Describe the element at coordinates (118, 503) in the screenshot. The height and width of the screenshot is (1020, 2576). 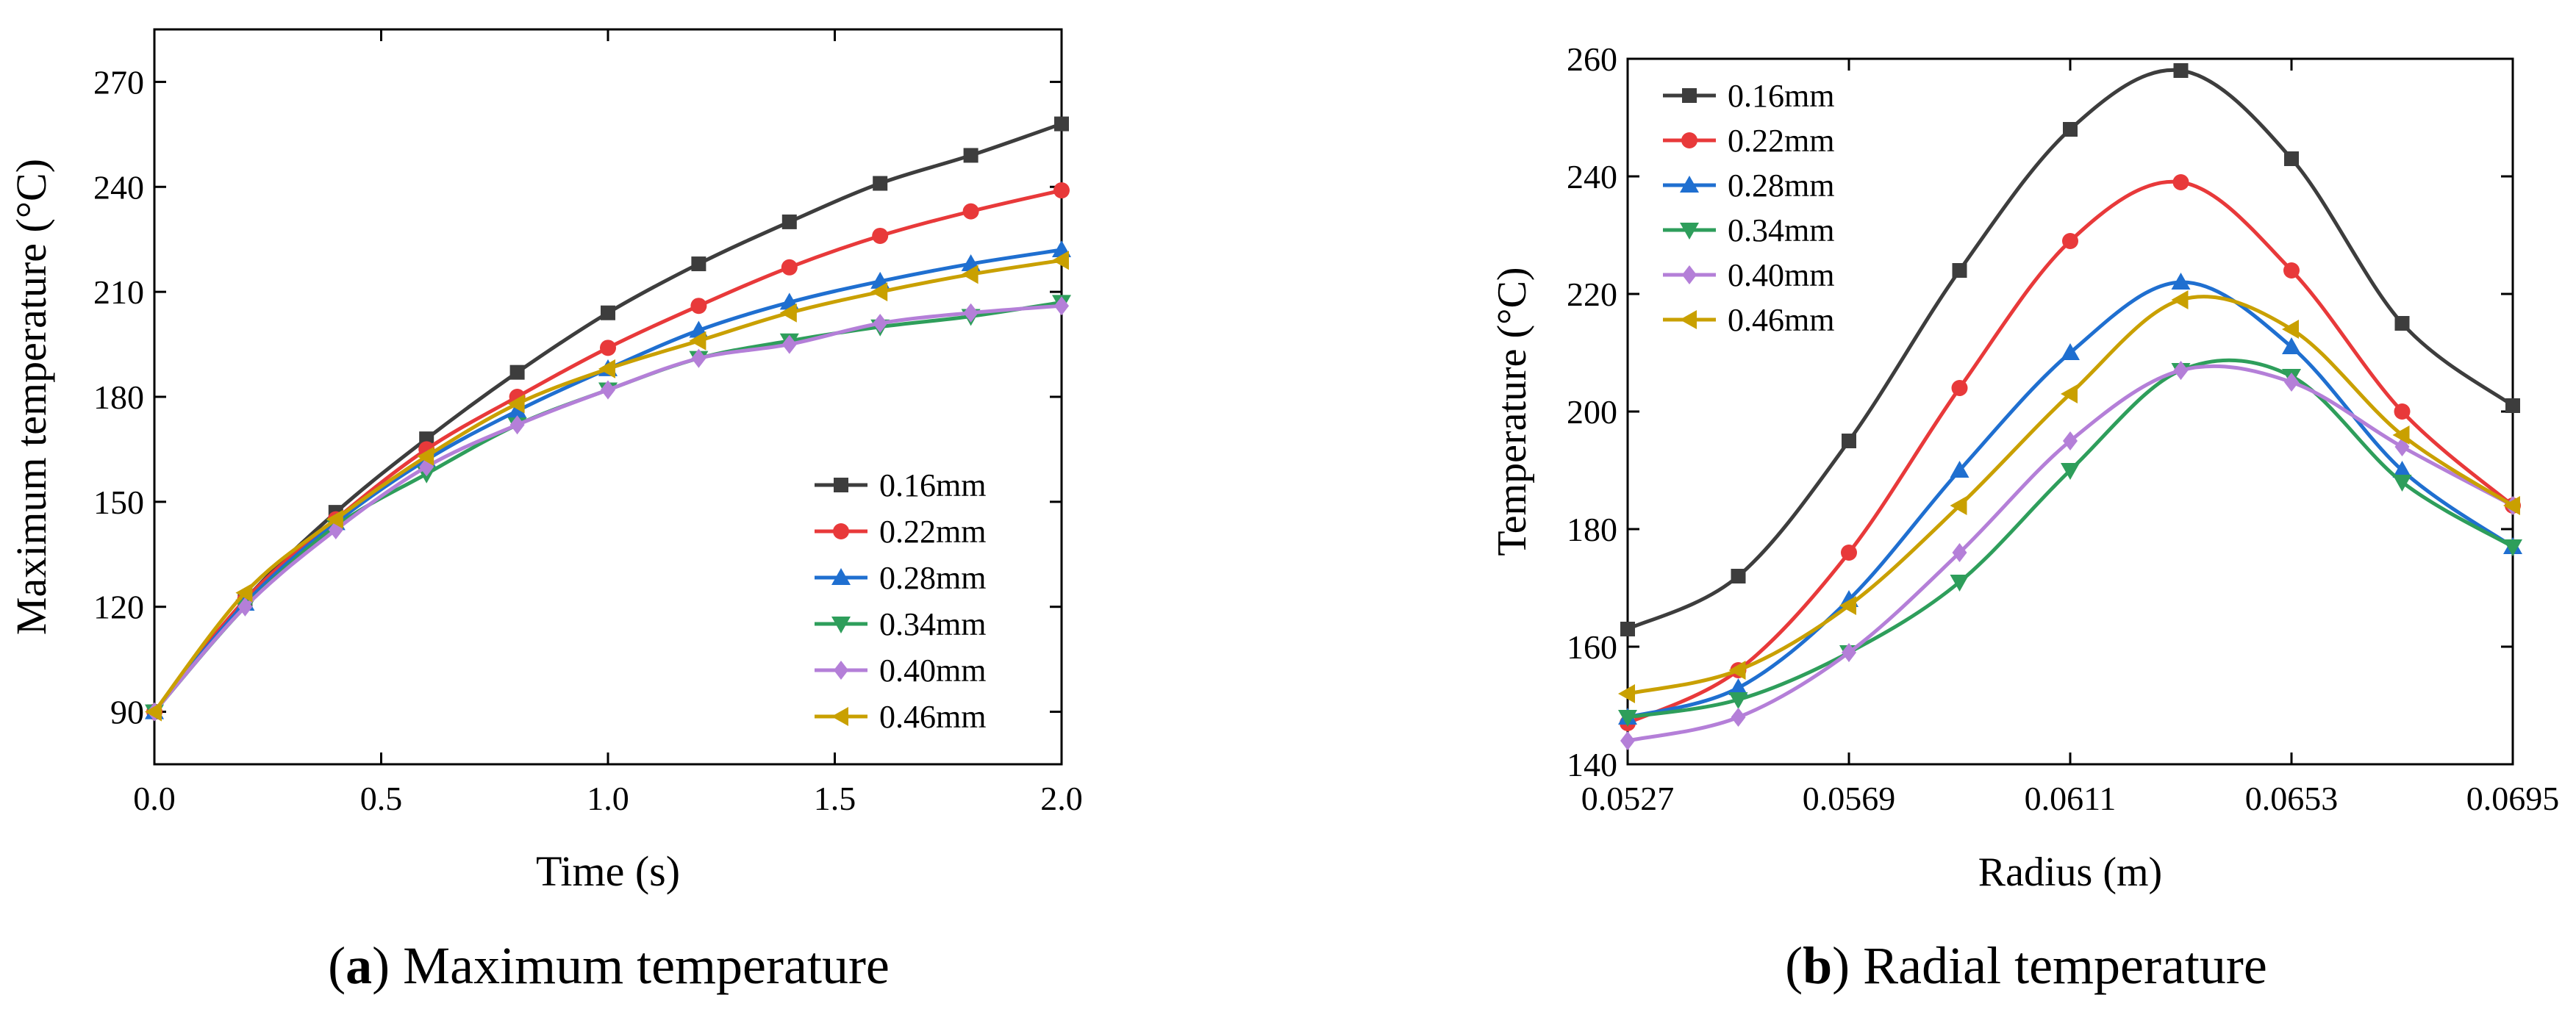
I see `y-tick-label: 150` at that location.